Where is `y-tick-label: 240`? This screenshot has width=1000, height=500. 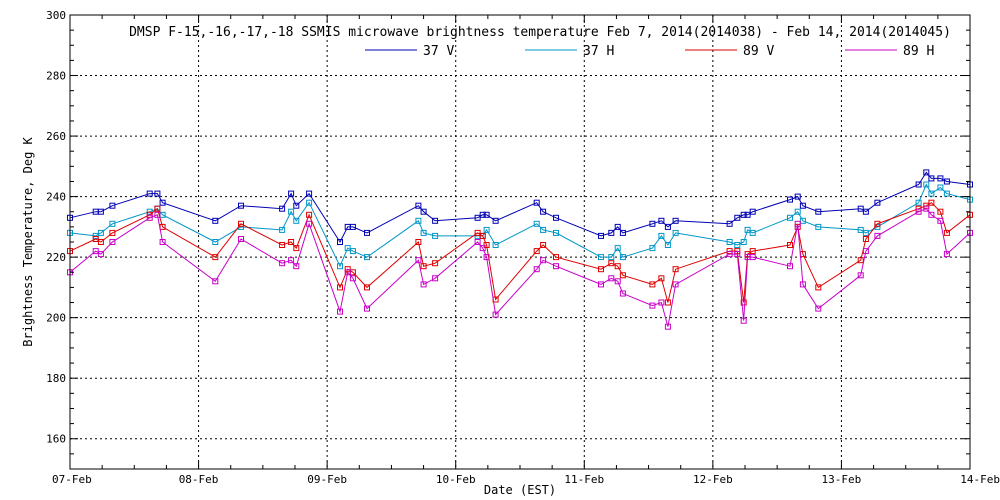
y-tick-label: 240 is located at coordinates (56, 197).